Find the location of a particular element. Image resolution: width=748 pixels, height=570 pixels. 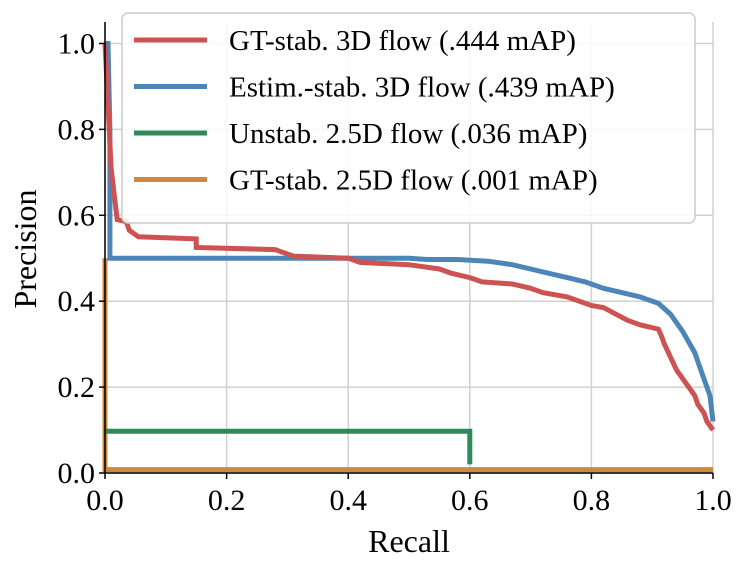

y-tick-label-0: 0.0 is located at coordinates (77, 473).